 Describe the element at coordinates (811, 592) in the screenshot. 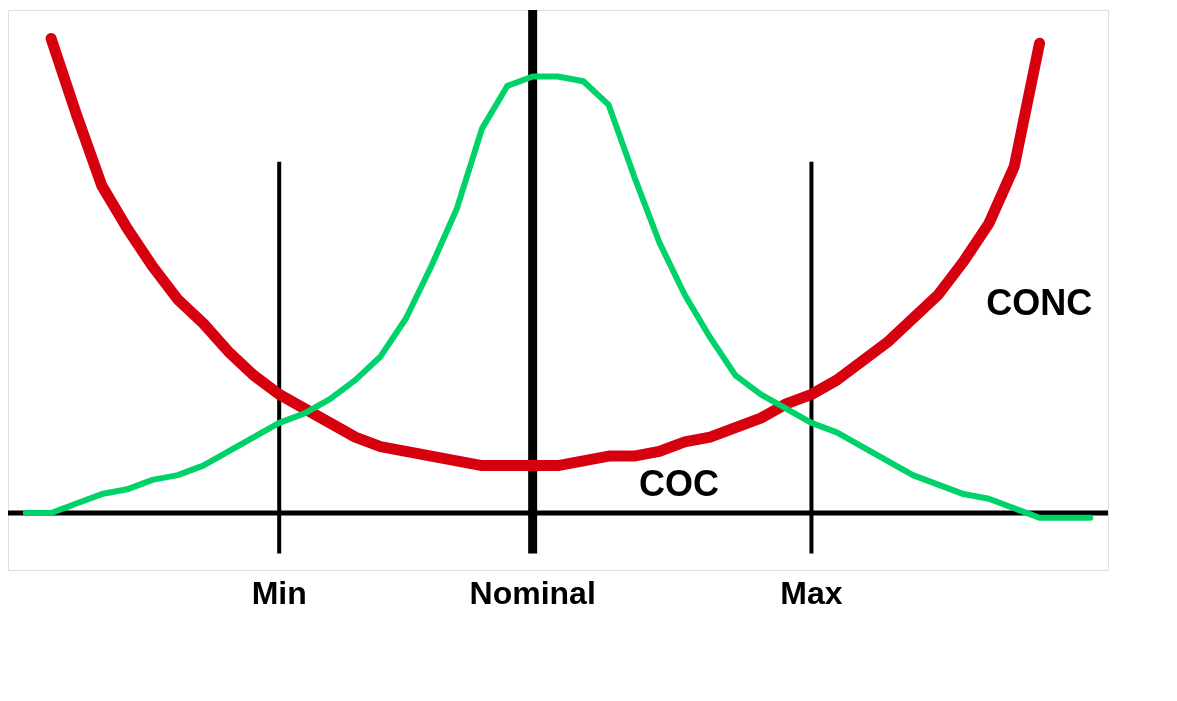

I see `x-tick-label: Max` at that location.